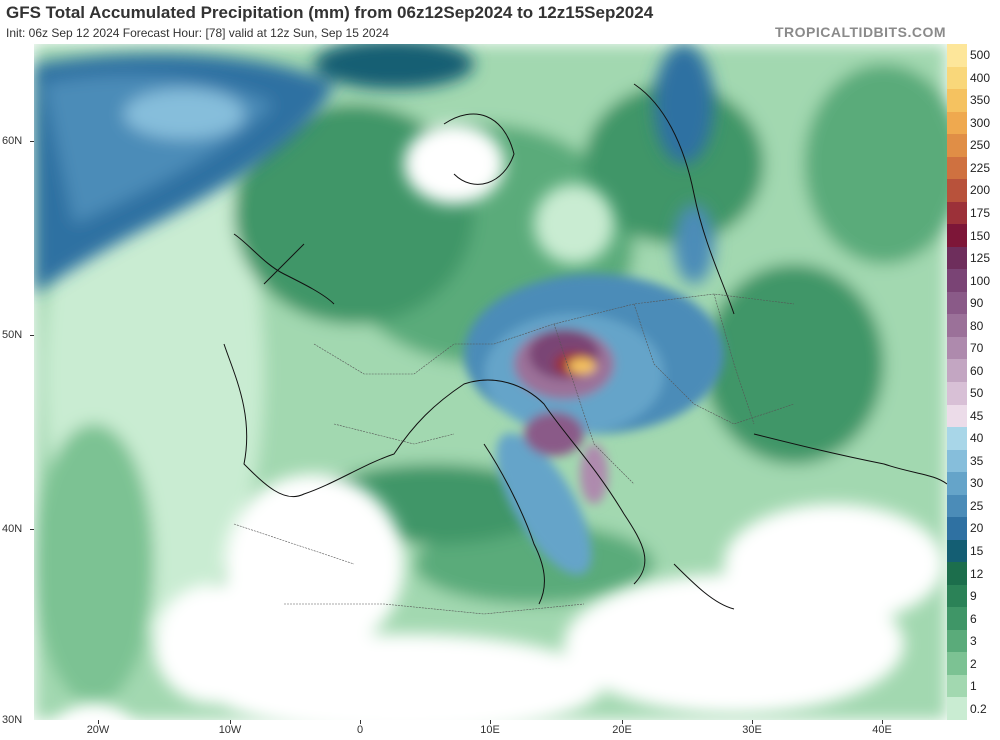  I want to click on legend-label: 80, so click(977, 325).